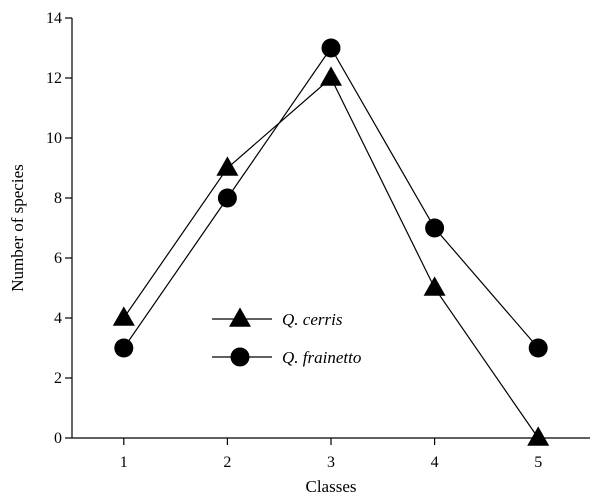 The image size is (595, 496). I want to click on x-tick-label-5: 5, so click(538, 462).